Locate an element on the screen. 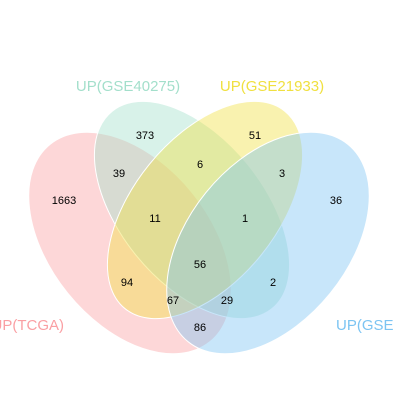 This screenshot has width=400, height=400. region-count-gse40275-gse-d: 2 is located at coordinates (273, 283).